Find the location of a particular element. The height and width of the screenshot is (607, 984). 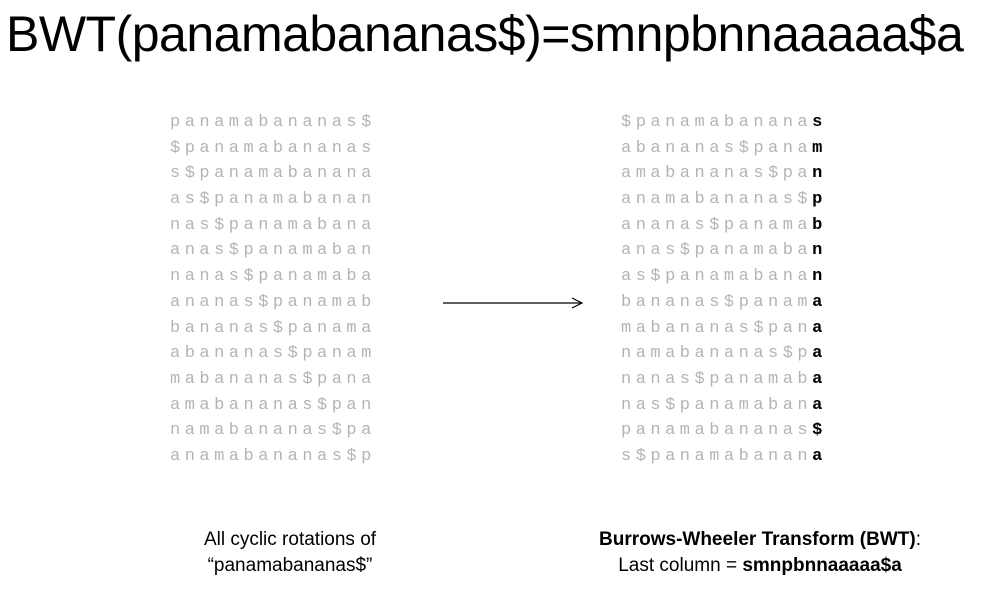

sorted-rotation-row: $panamabananas is located at coordinates (724, 123).